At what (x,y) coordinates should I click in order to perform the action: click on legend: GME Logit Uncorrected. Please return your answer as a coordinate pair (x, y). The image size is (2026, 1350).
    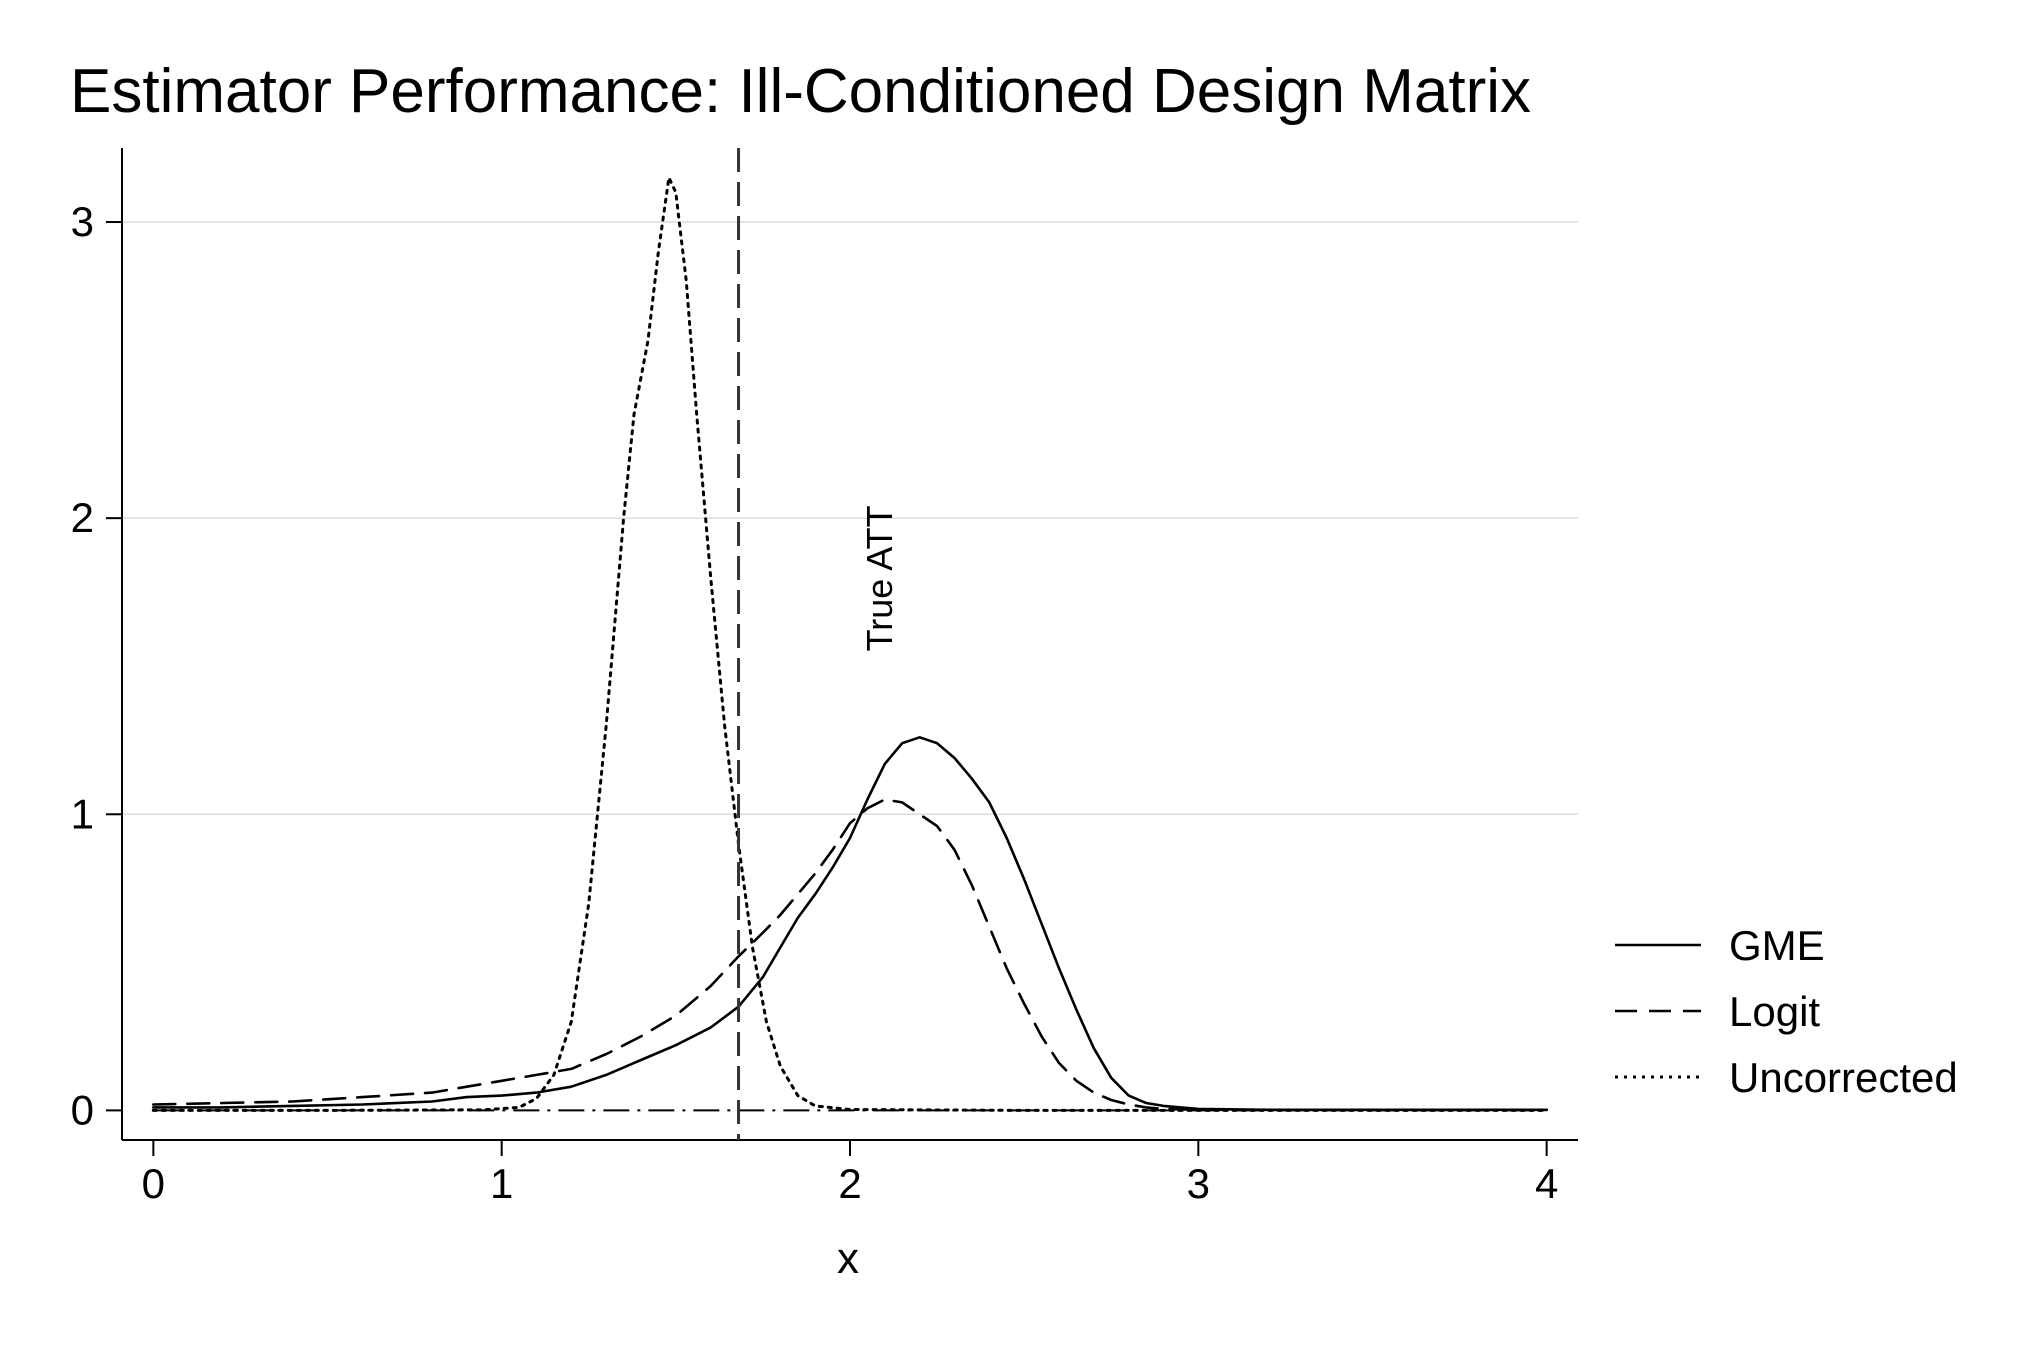
    Looking at the image, I should click on (1786, 1011).